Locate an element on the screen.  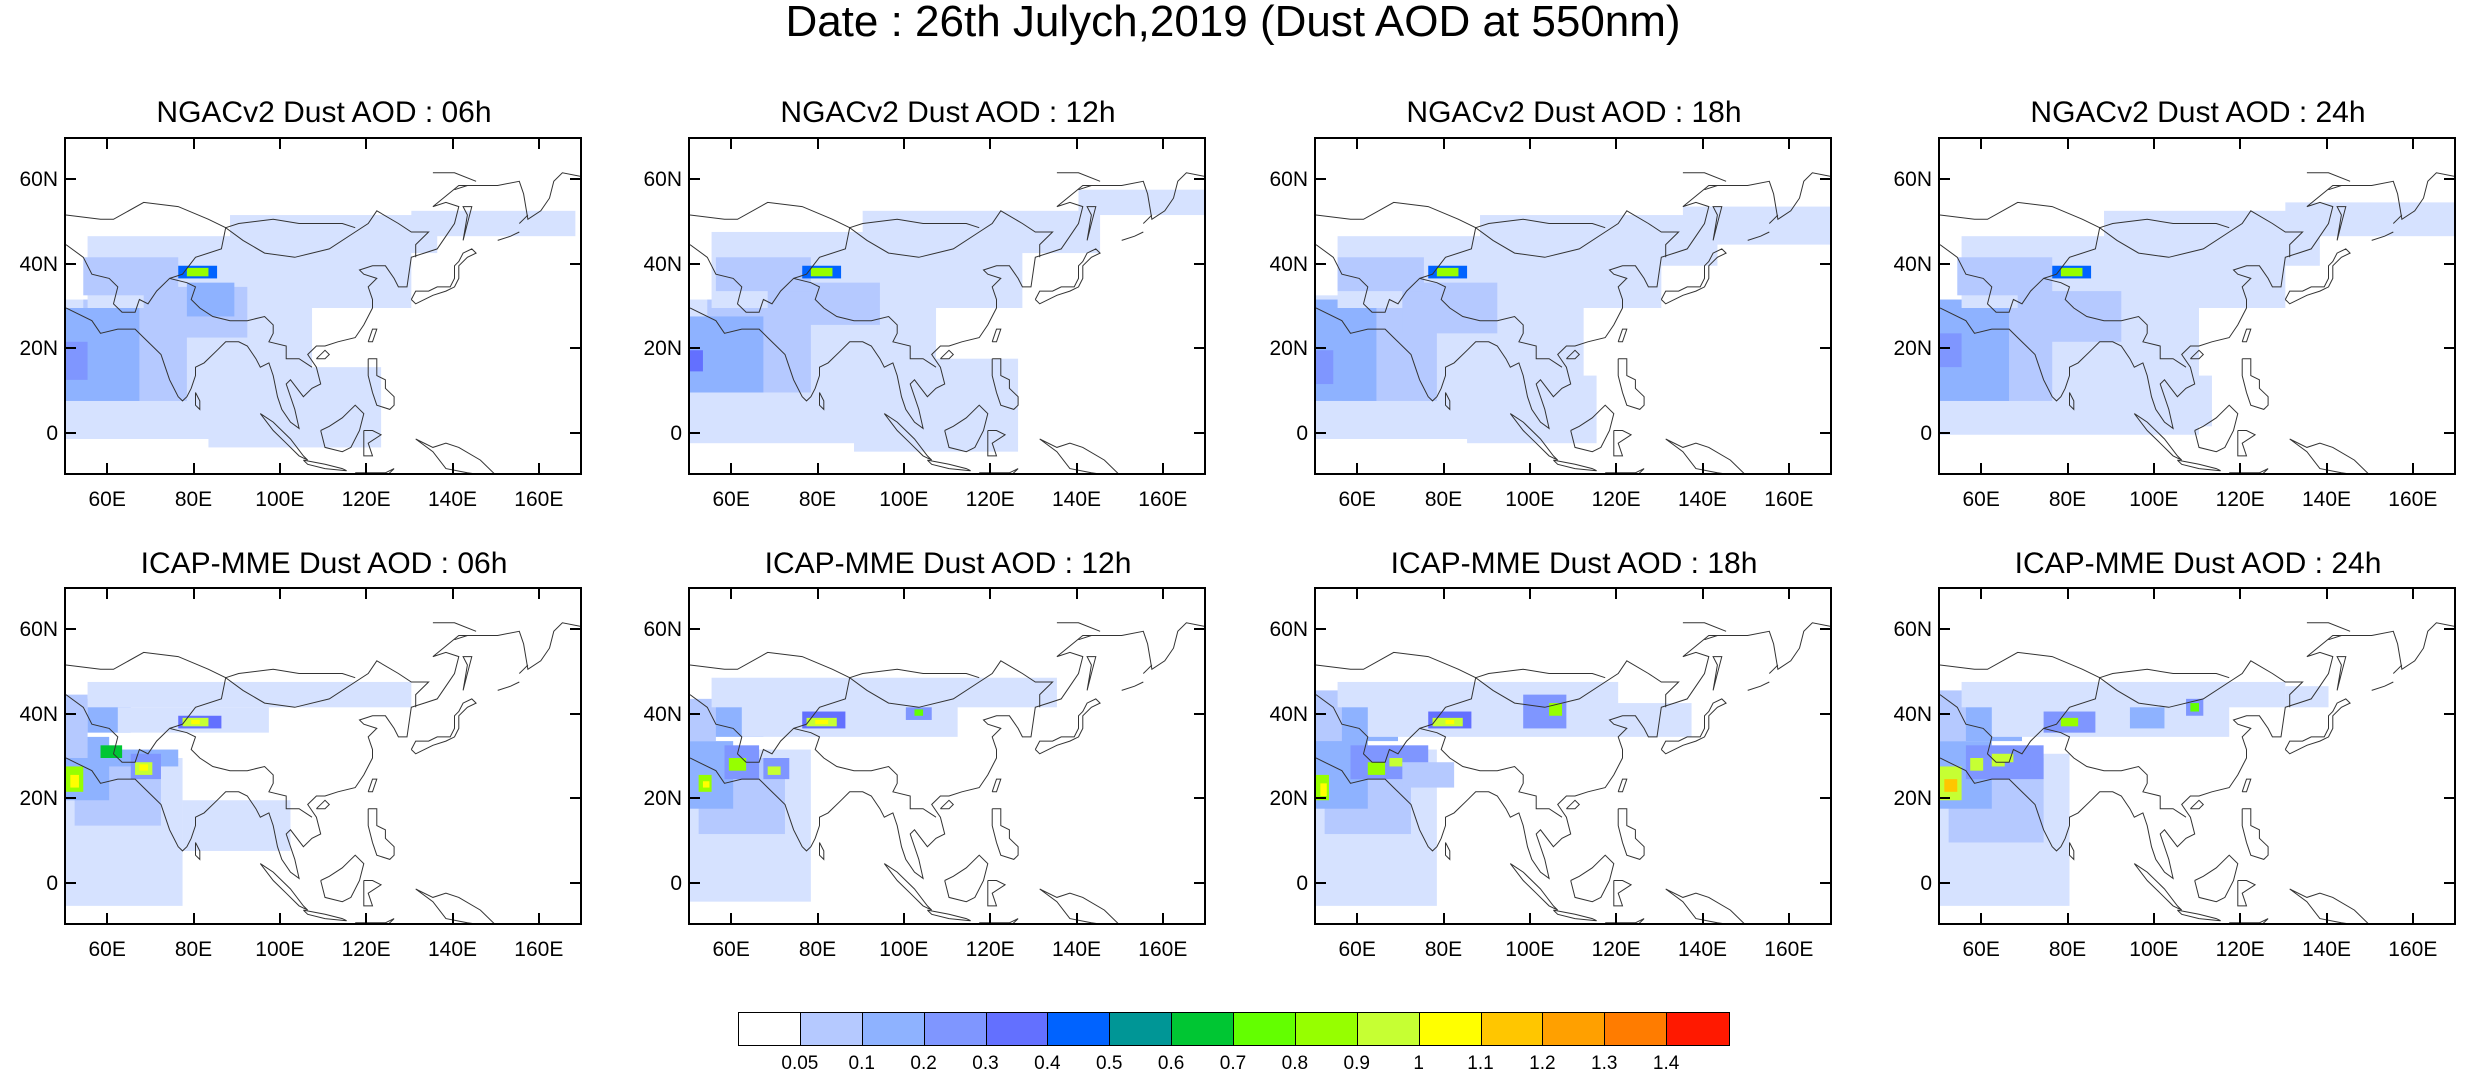
colorbar-label: 1.2 is located at coordinates (1542, 1063).